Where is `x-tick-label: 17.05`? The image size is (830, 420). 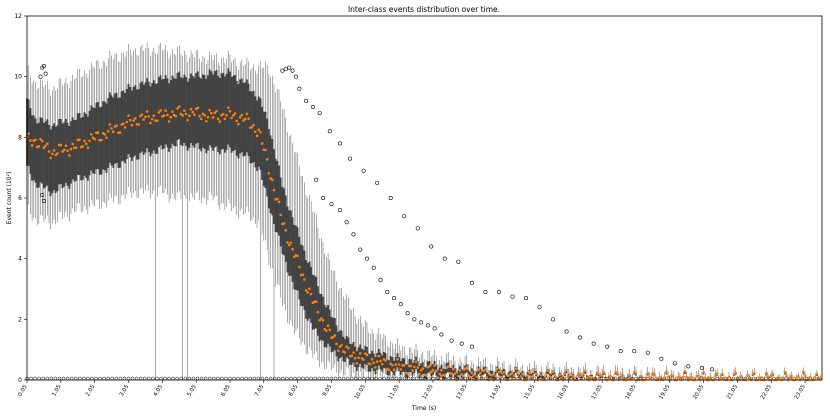 x-tick-label: 17.05 is located at coordinates (597, 392).